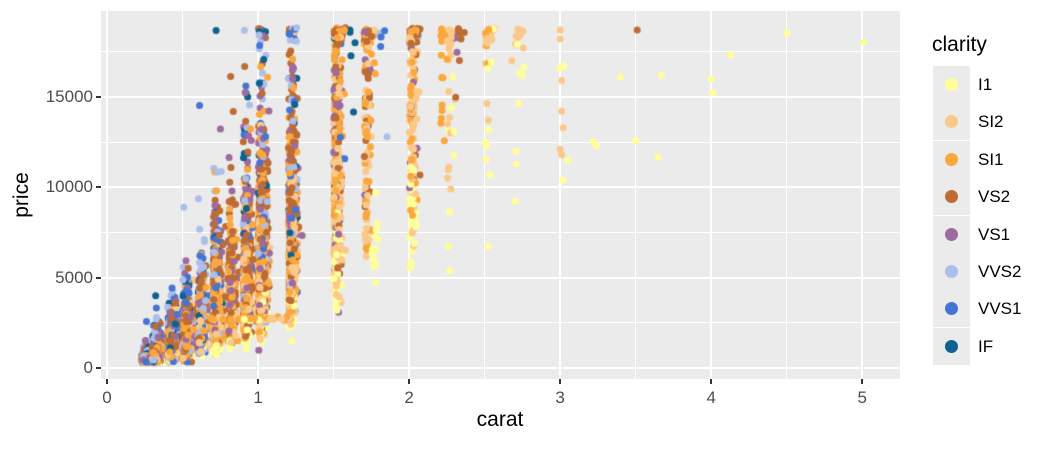 The image size is (1050, 450). Describe the element at coordinates (994, 234) in the screenshot. I see `legend-entry-label: VS1` at that location.